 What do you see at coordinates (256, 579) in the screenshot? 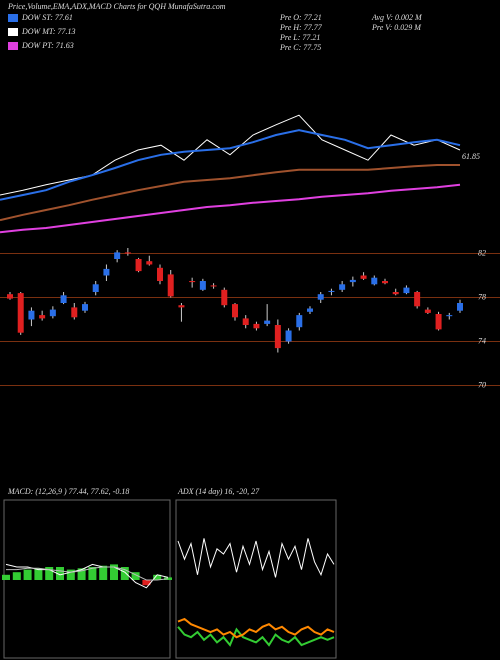
I see `adx-frame` at bounding box center [256, 579].